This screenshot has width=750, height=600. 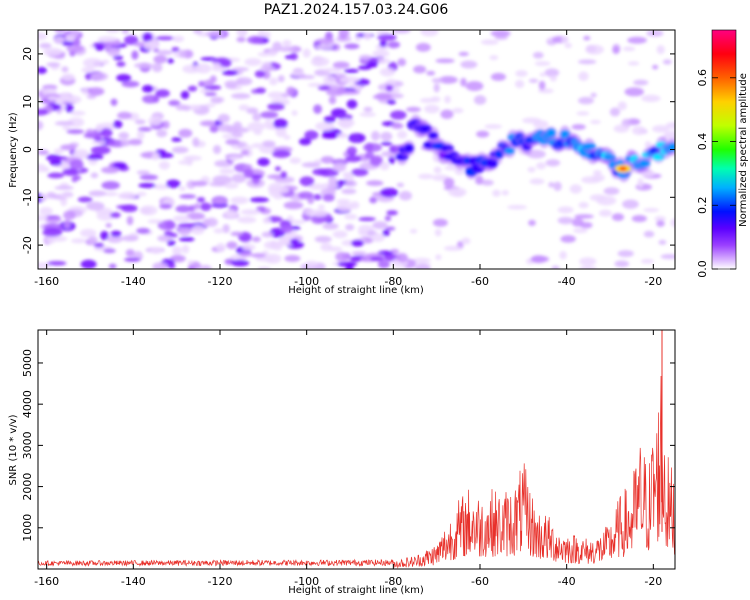 I want to click on spectrogram-x-tick-label: -80, so click(x=393, y=281).